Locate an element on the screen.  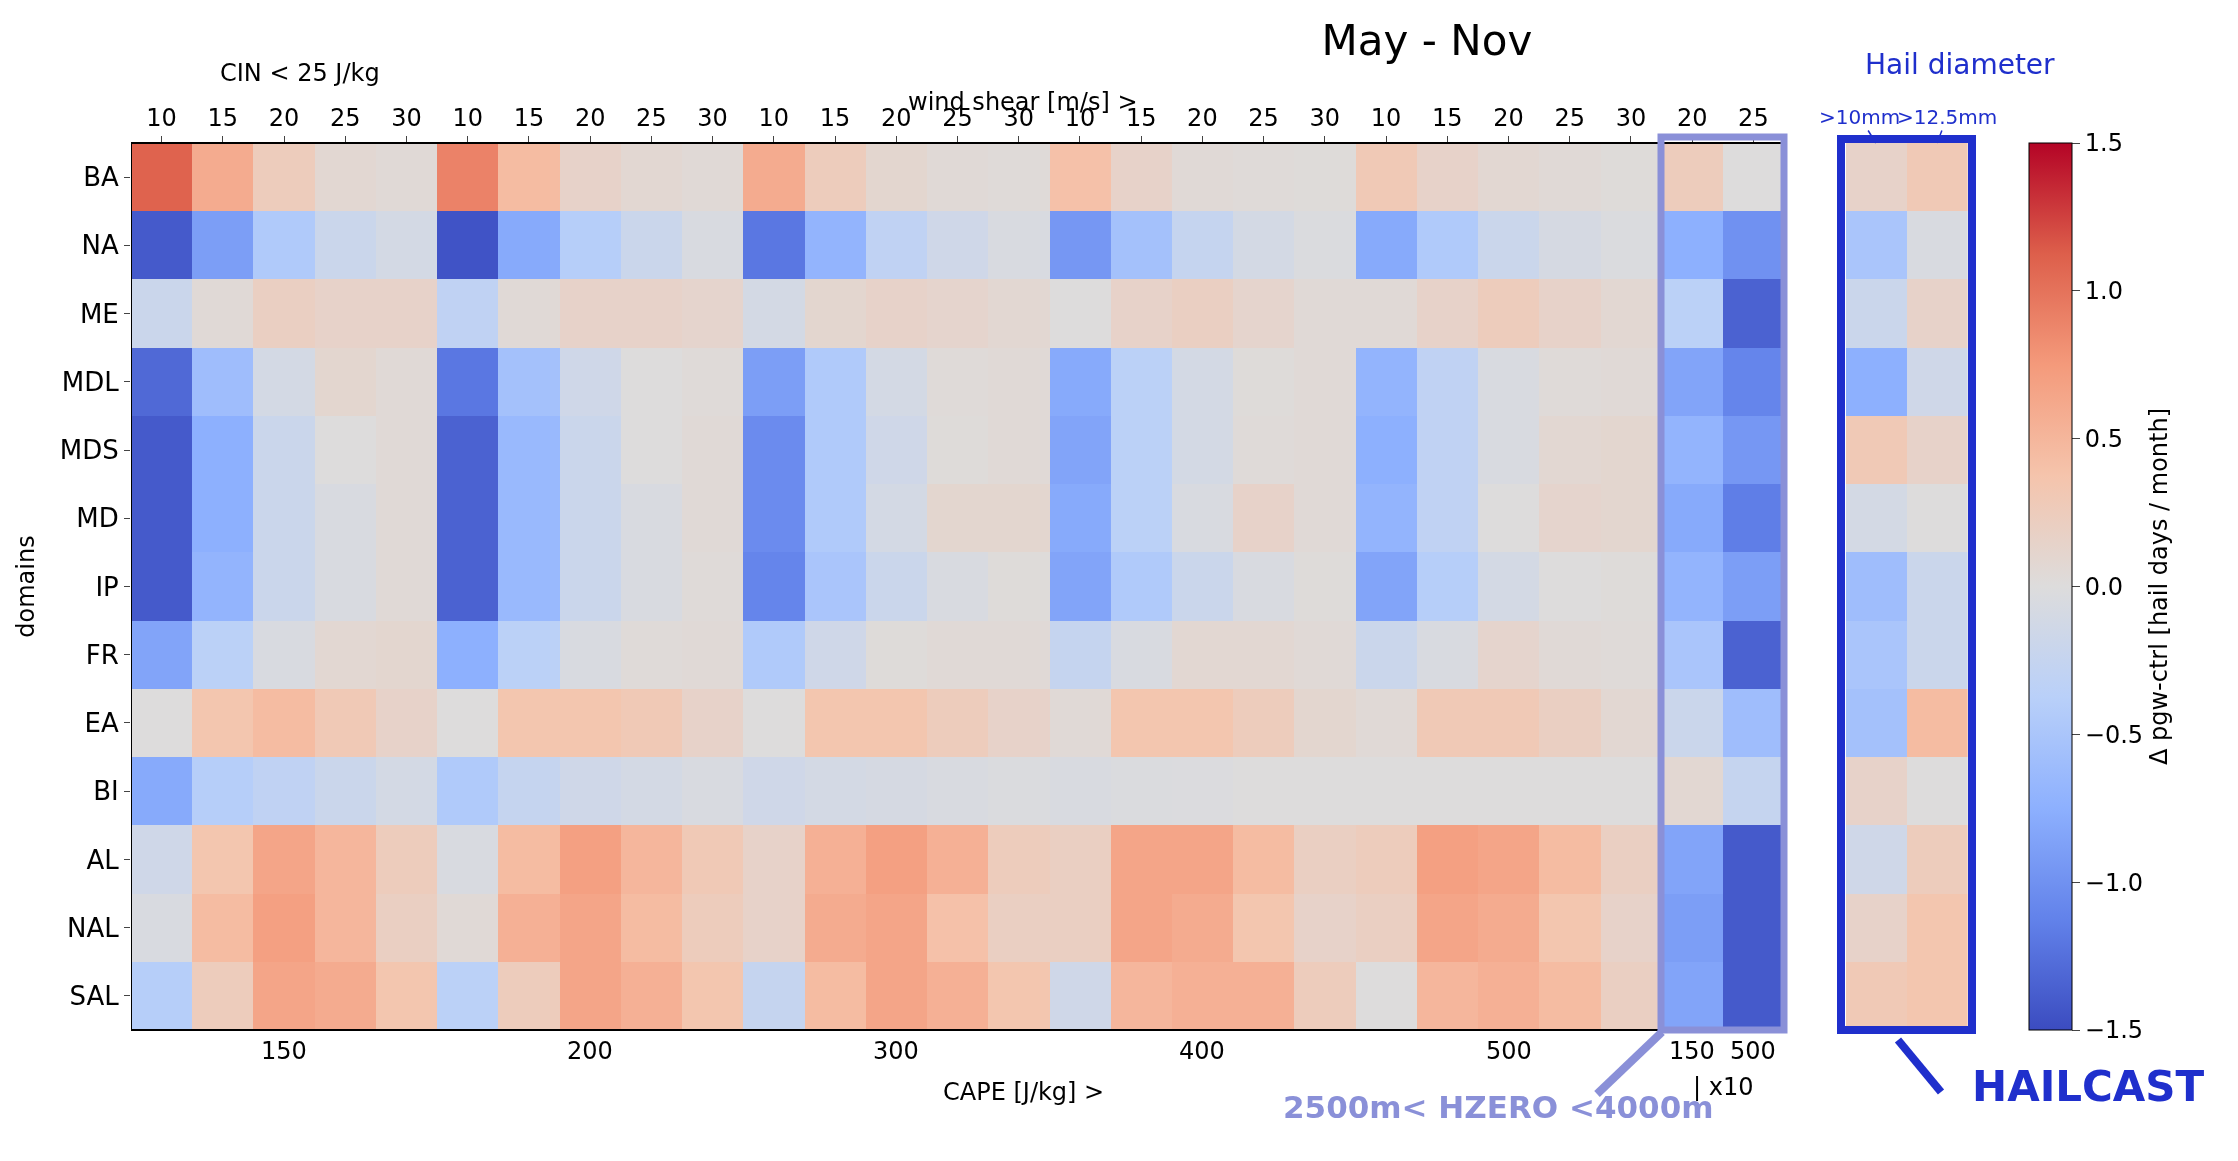
text: 400 is located at coordinates (1202, 1051).